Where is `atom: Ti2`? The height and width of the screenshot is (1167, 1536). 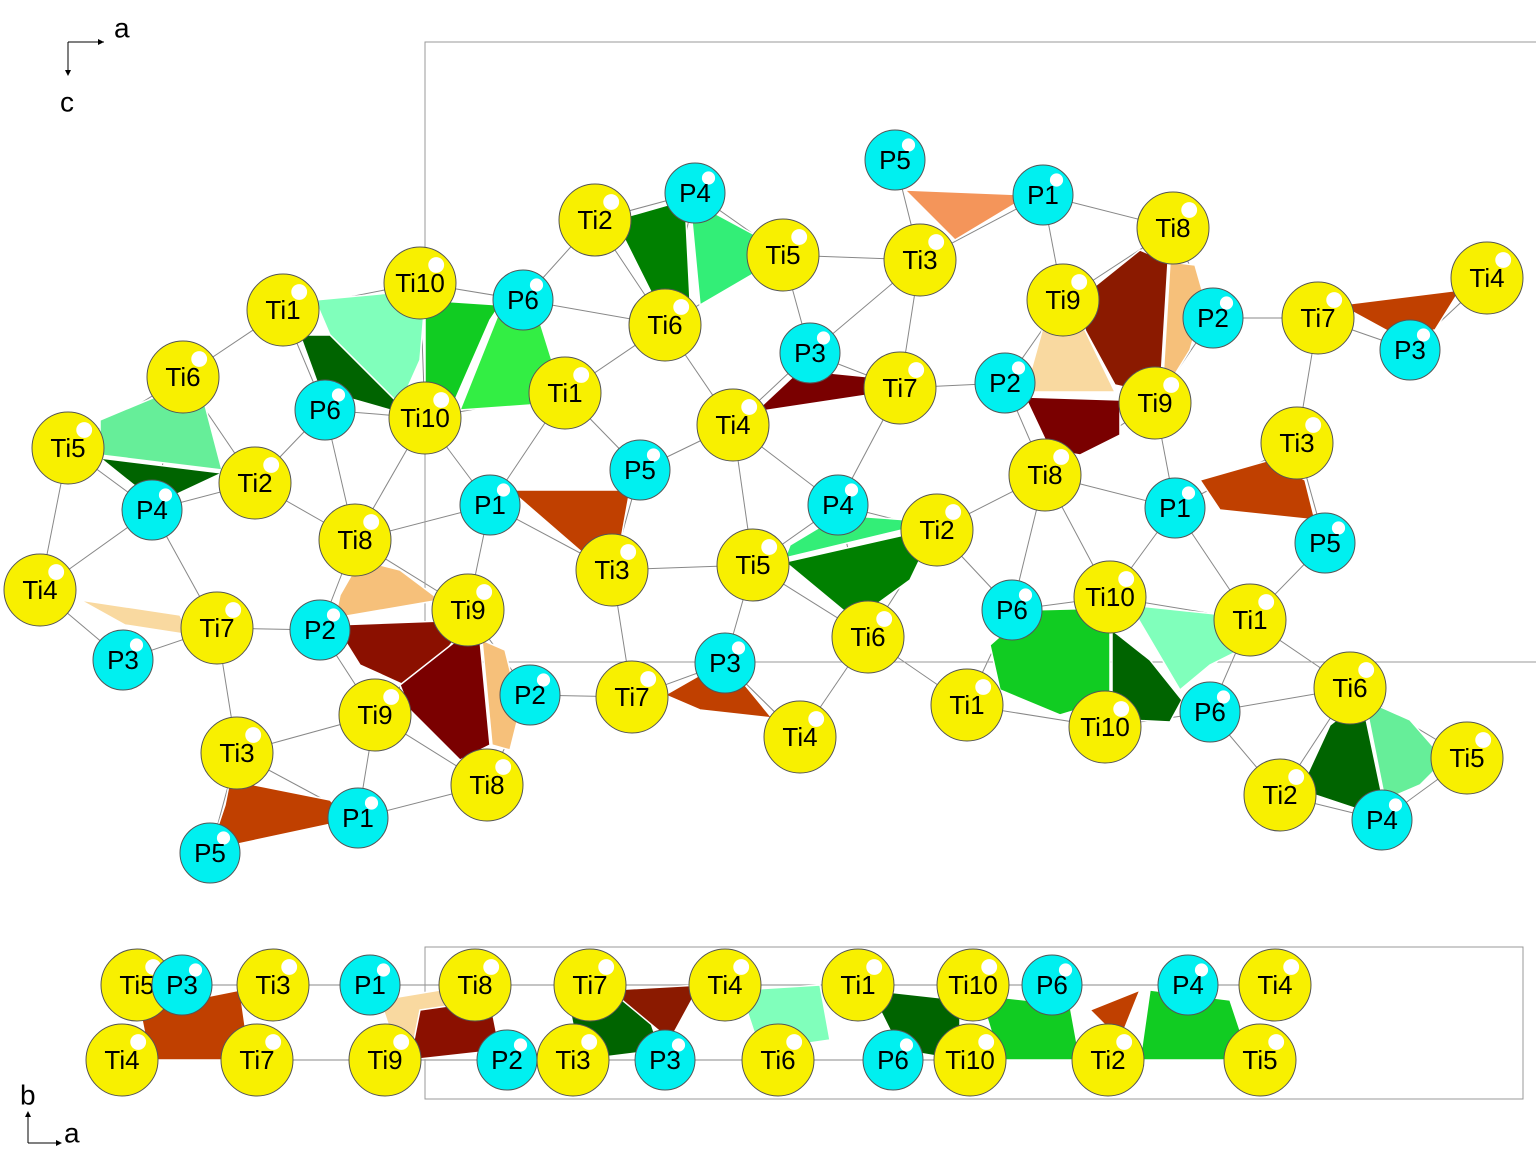 atom: Ti2 is located at coordinates (1108, 1060).